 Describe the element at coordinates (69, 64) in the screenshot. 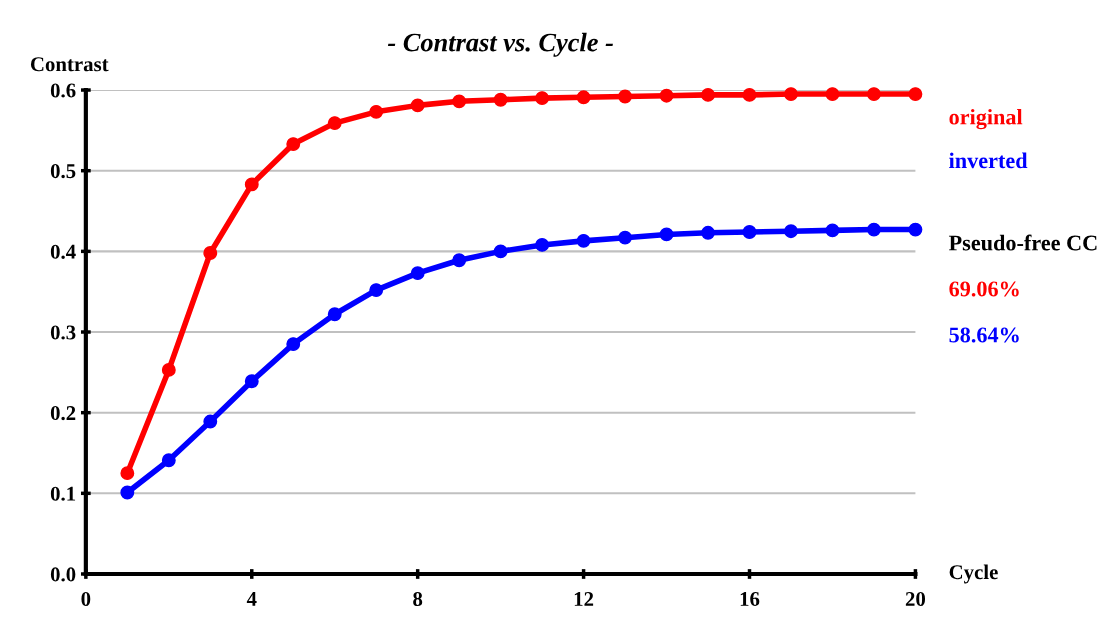

I see `y-axis-title: Contrast` at that location.